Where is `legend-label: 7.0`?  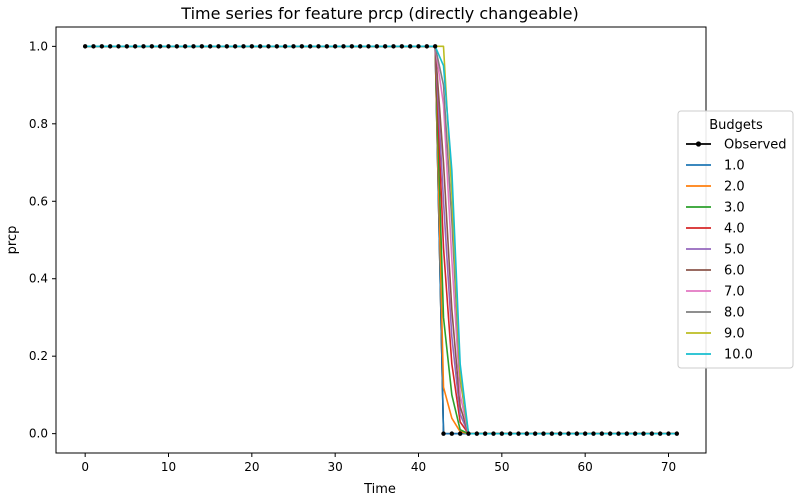
legend-label: 7.0 is located at coordinates (734, 292).